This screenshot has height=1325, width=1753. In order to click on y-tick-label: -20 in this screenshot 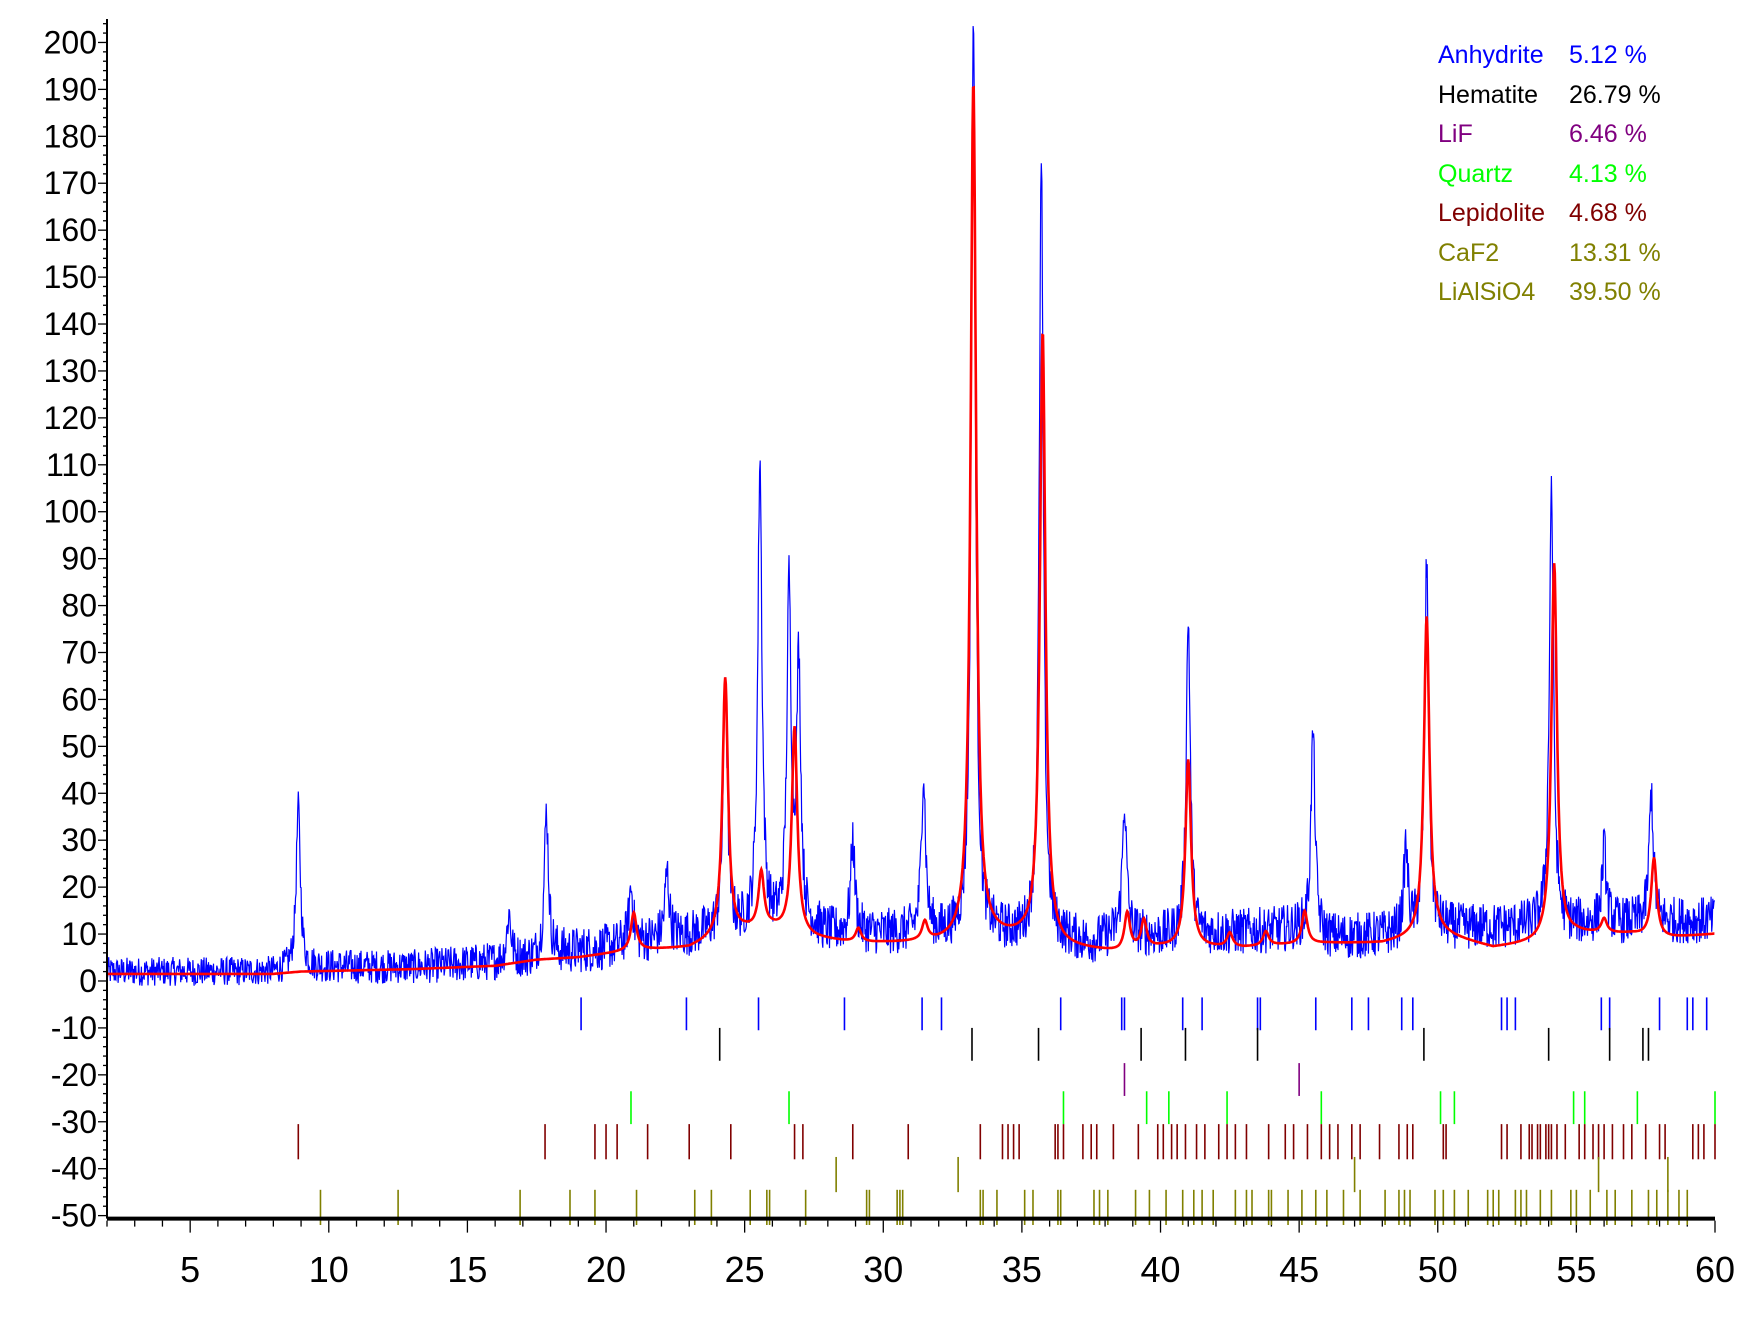, I will do `click(74, 1075)`.